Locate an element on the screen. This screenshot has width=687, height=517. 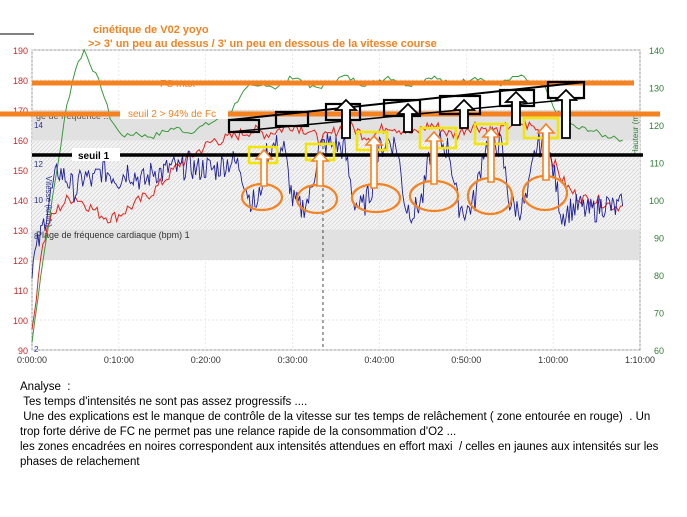
speed-tick-label: 12 is located at coordinates (38, 164).